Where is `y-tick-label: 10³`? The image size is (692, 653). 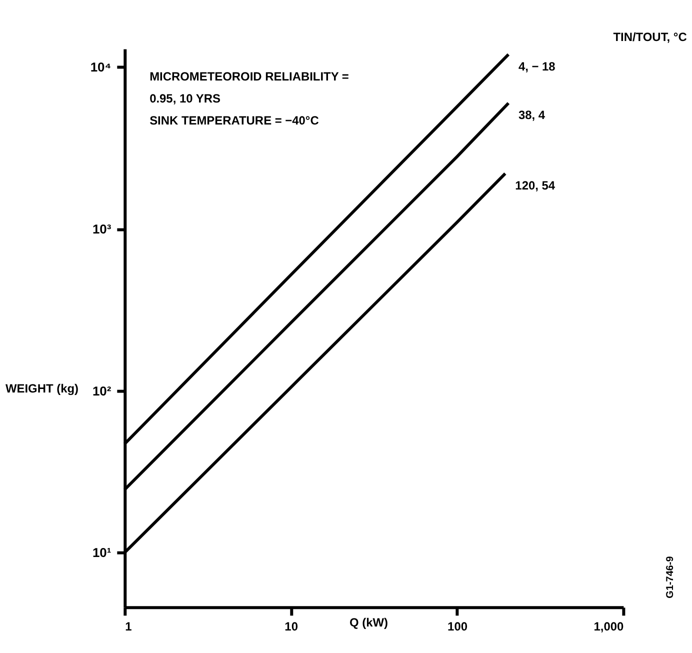 y-tick-label: 10³ is located at coordinates (102, 229).